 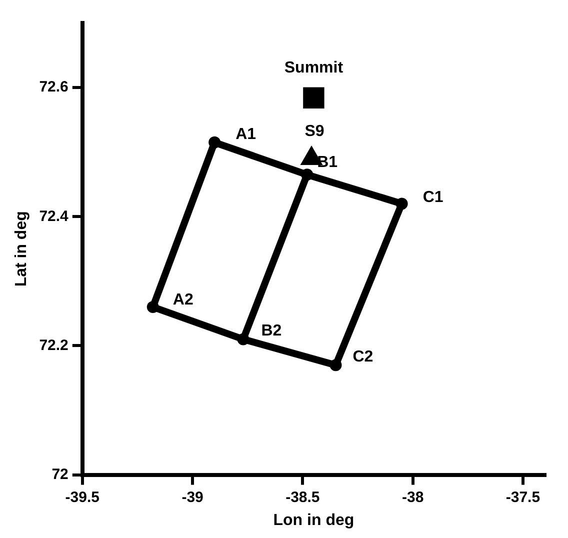 I want to click on x-tick-label: -39, so click(x=193, y=497).